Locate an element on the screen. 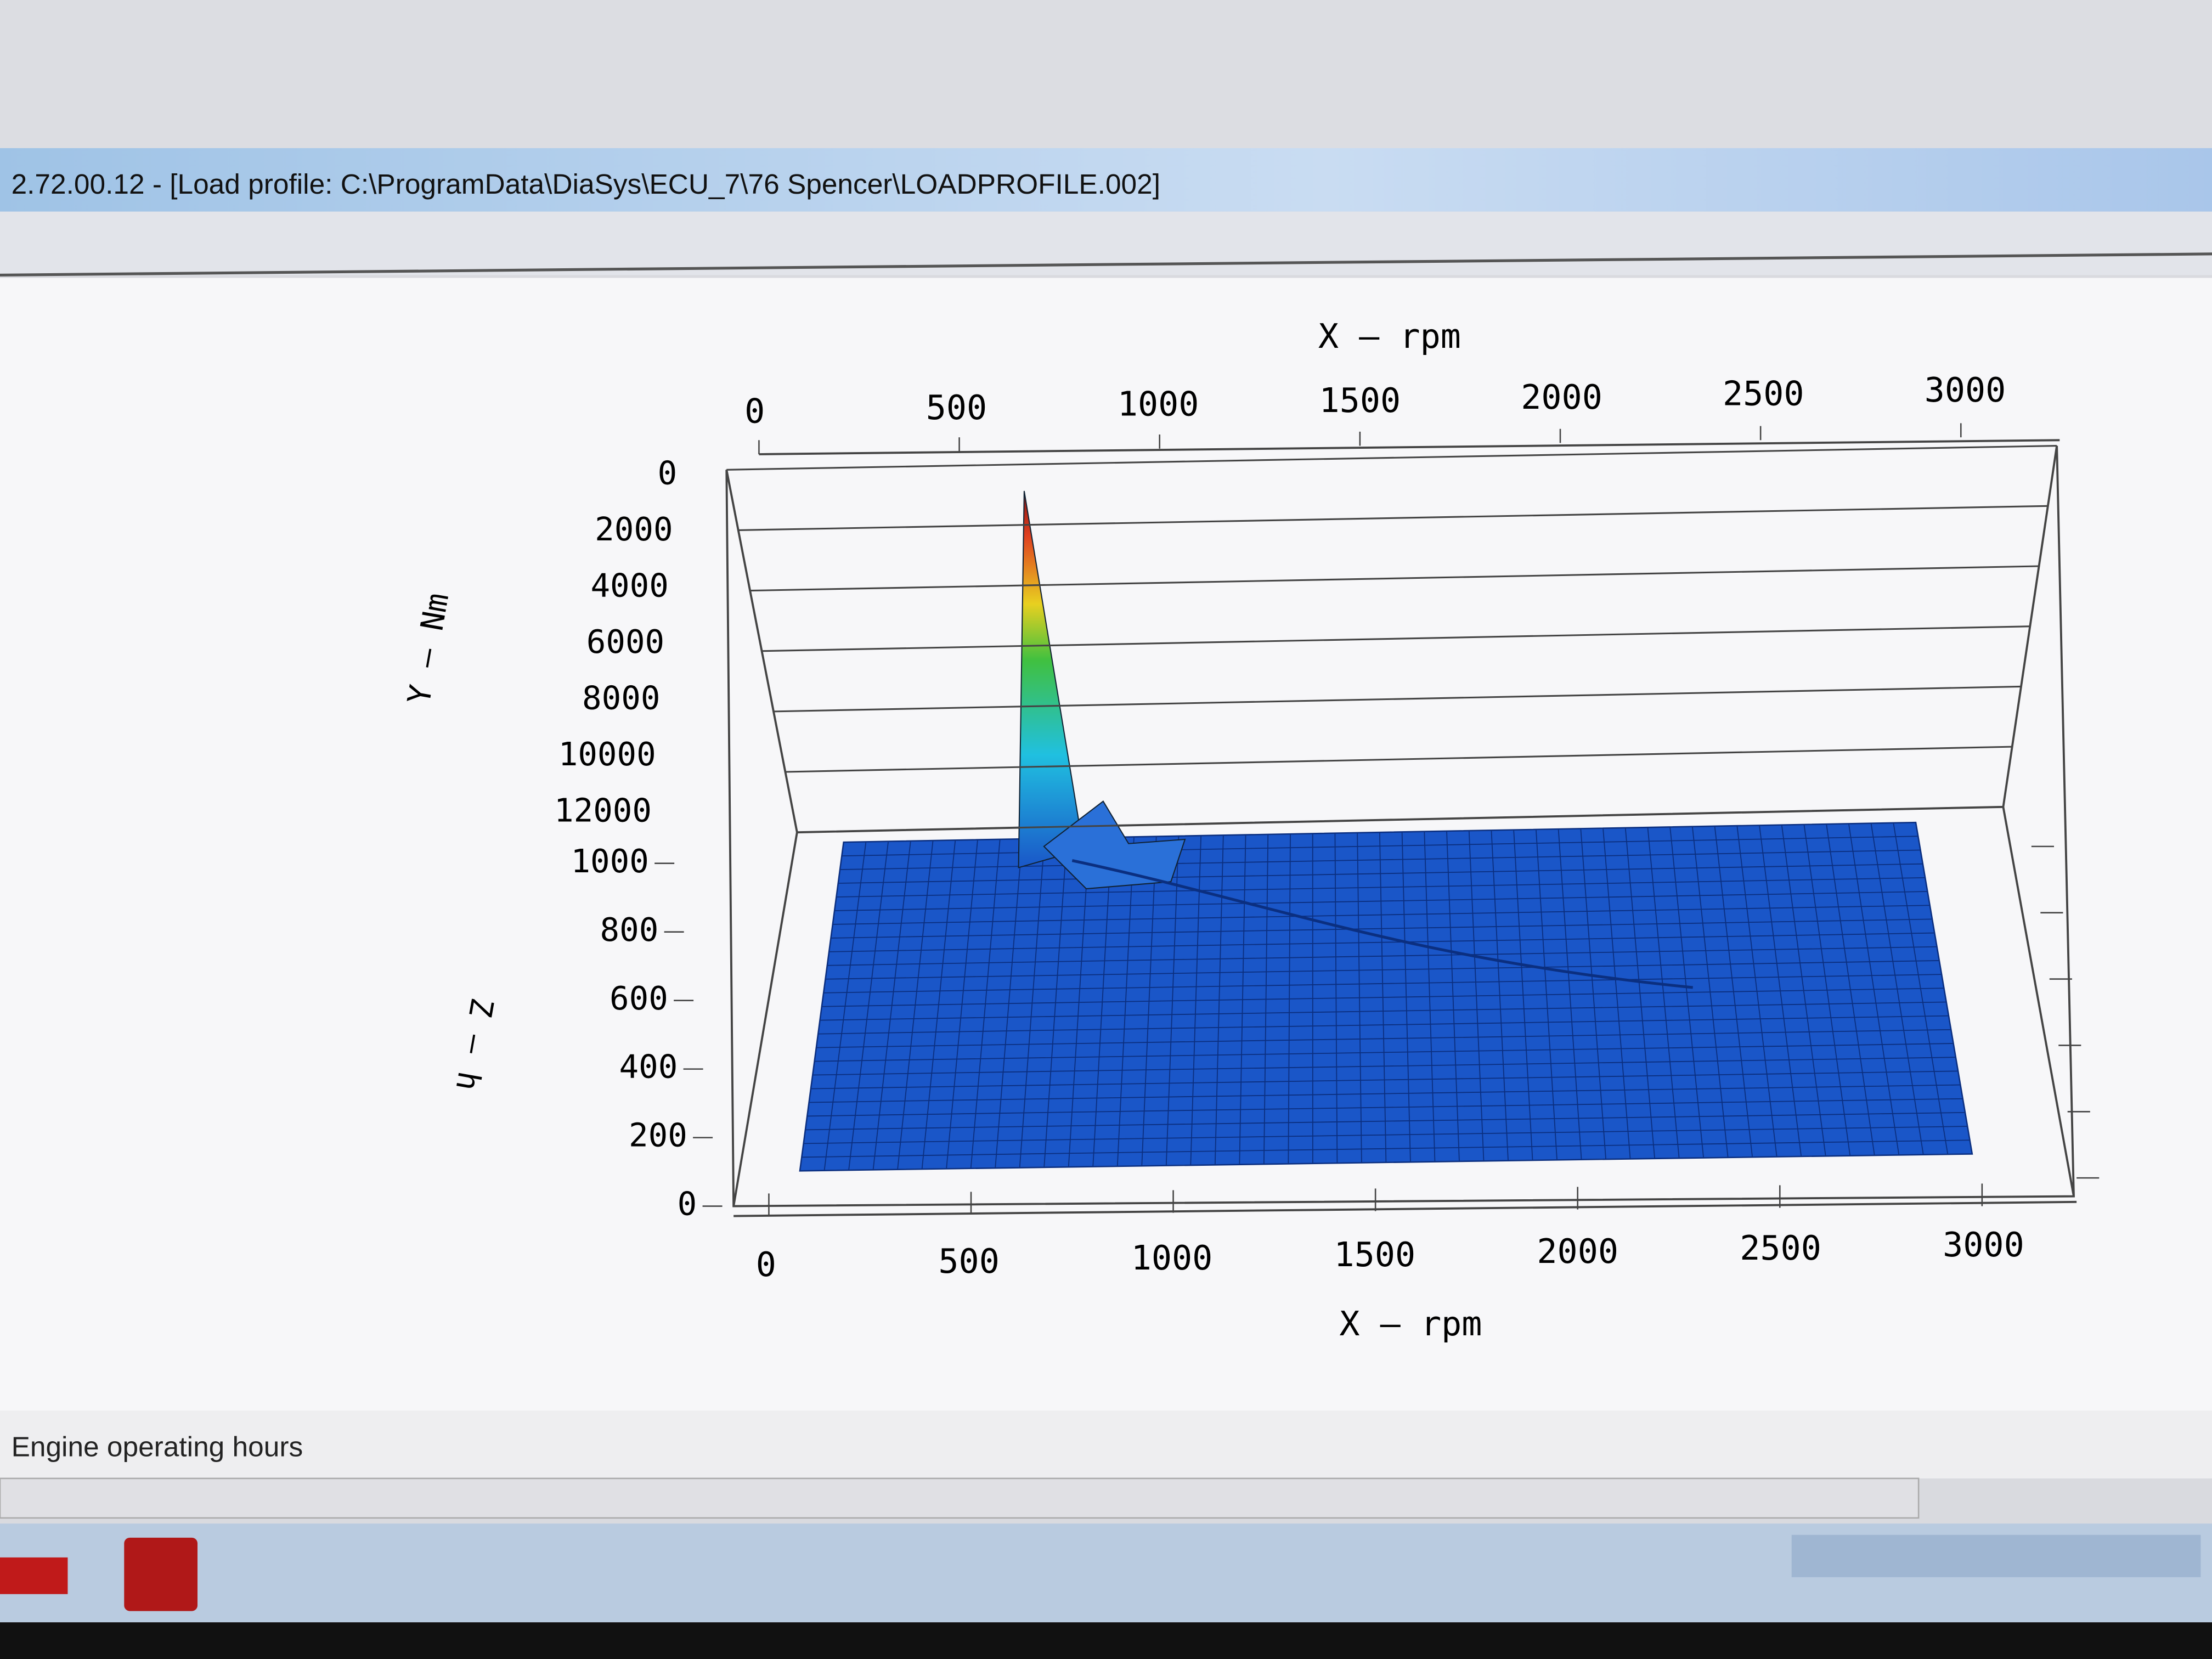 The width and height of the screenshot is (2212, 1659). status-text: Engine operating hours is located at coordinates (158, 1446).